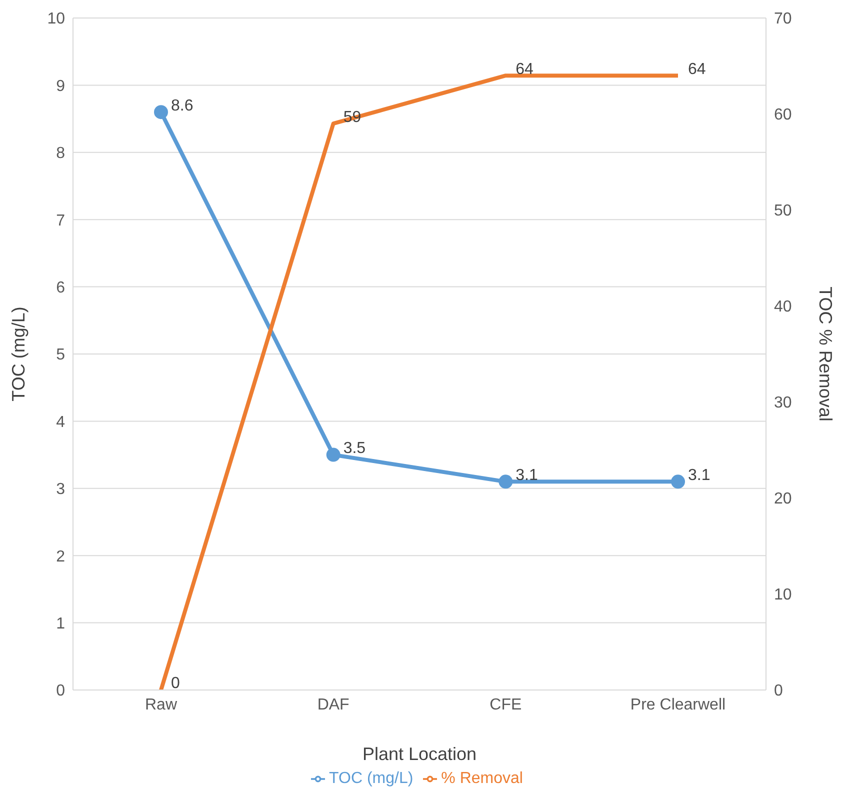  What do you see at coordinates (18, 354) in the screenshot?
I see `y-axis-title: TOC (mg/L)` at bounding box center [18, 354].